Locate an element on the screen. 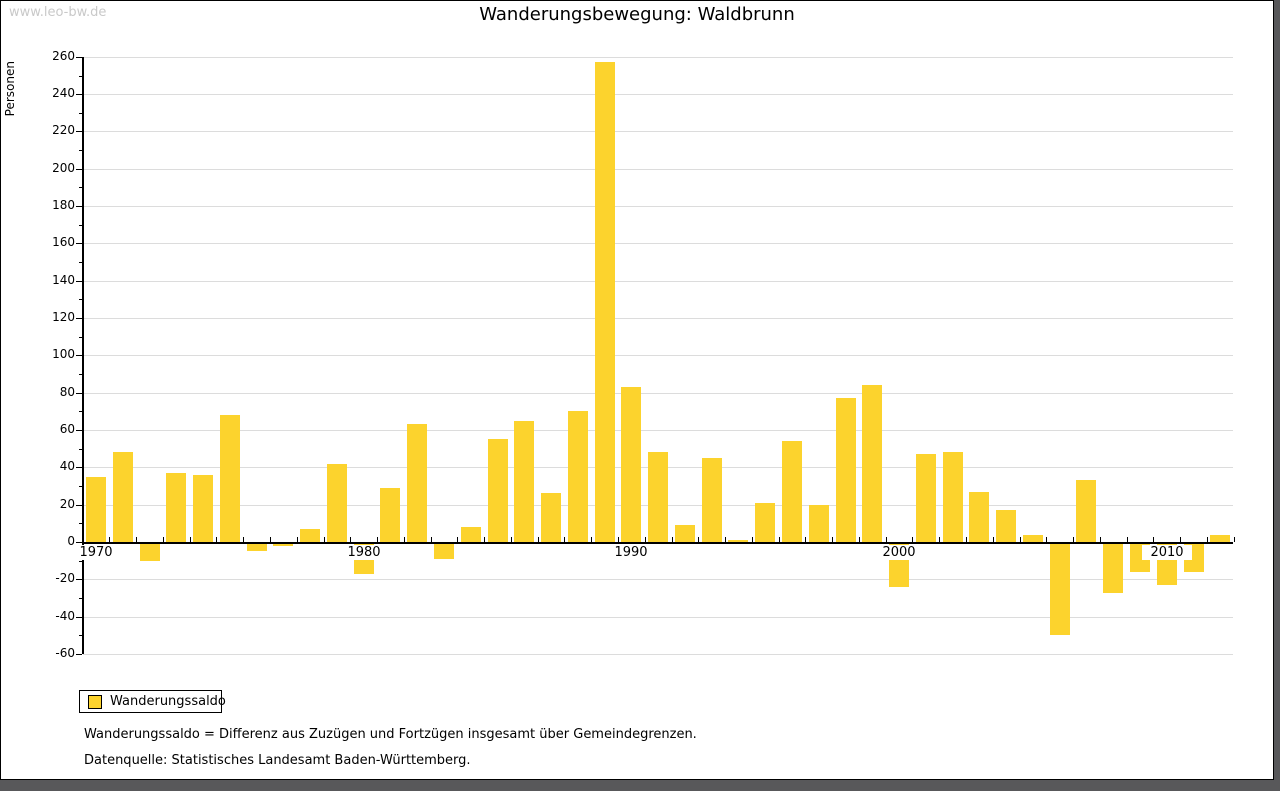  bar-2004 is located at coordinates (1006, 526).